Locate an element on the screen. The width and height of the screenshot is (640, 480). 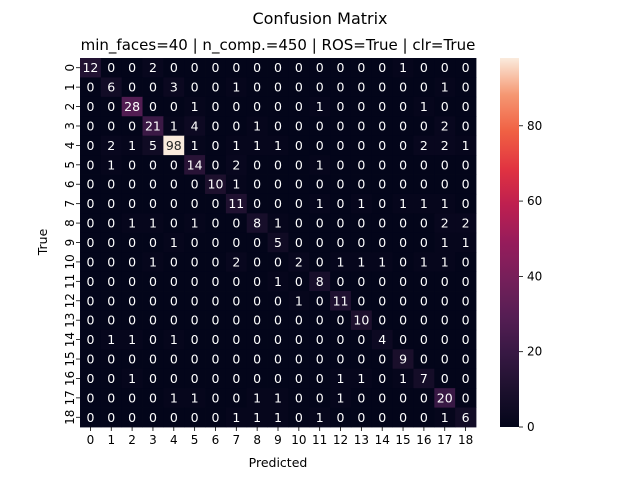
colorbar-tick-label: 60 is located at coordinates (534, 201).